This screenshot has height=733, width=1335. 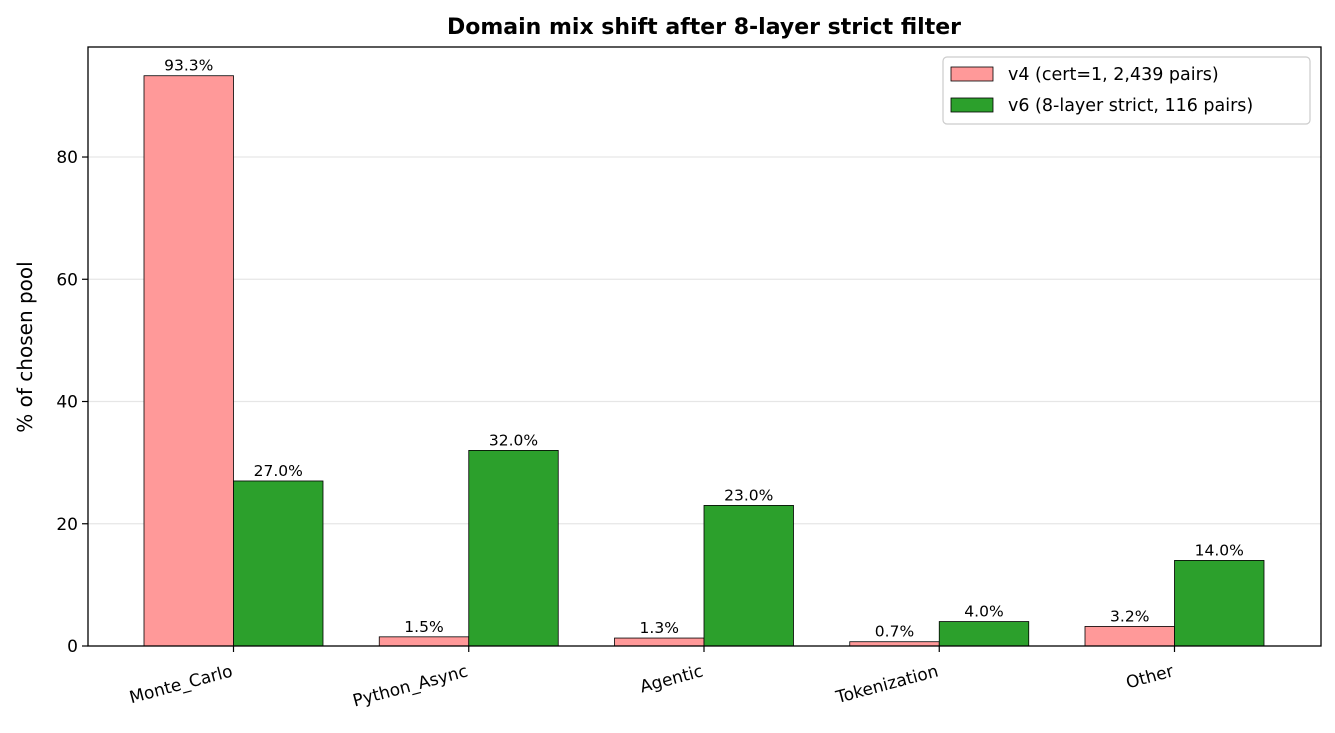 I want to click on data-label: 4.0%, so click(x=983, y=612).